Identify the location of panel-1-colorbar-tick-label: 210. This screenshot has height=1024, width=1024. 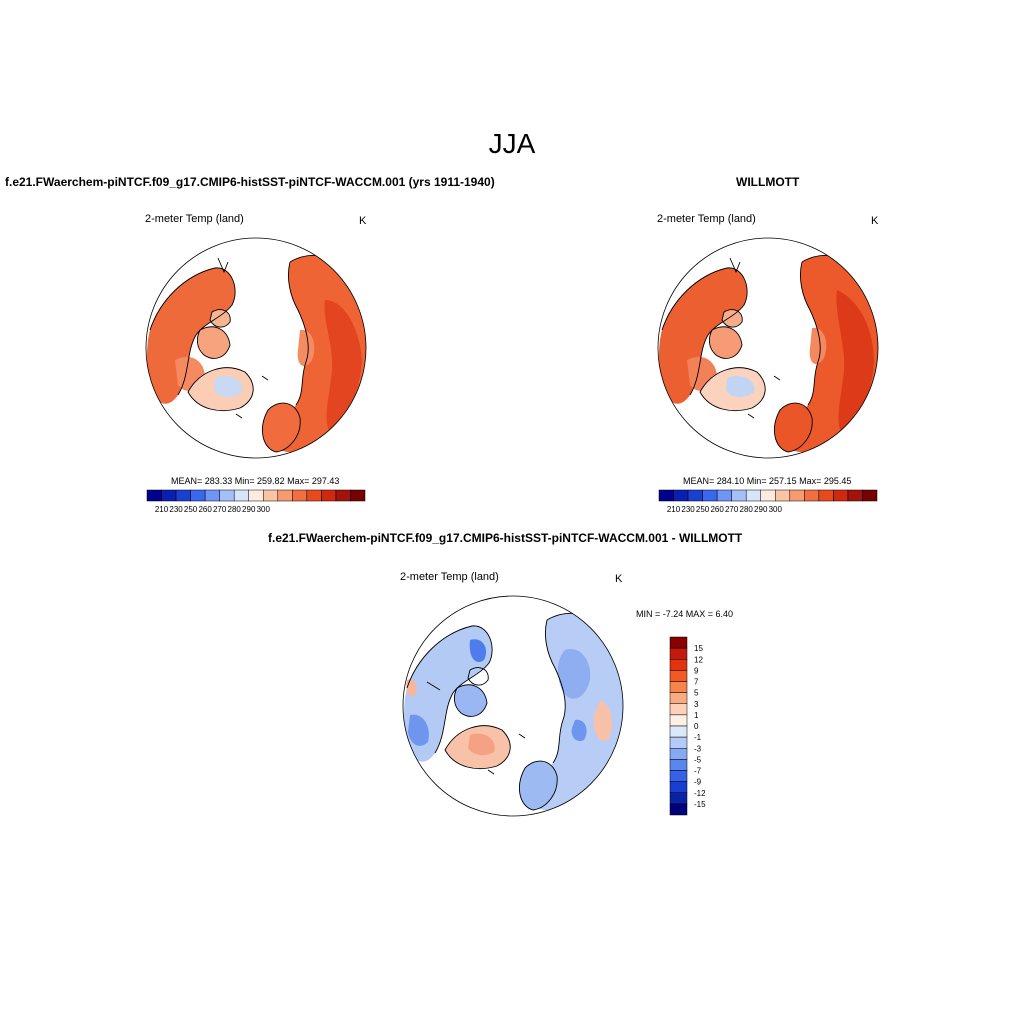
(162, 509).